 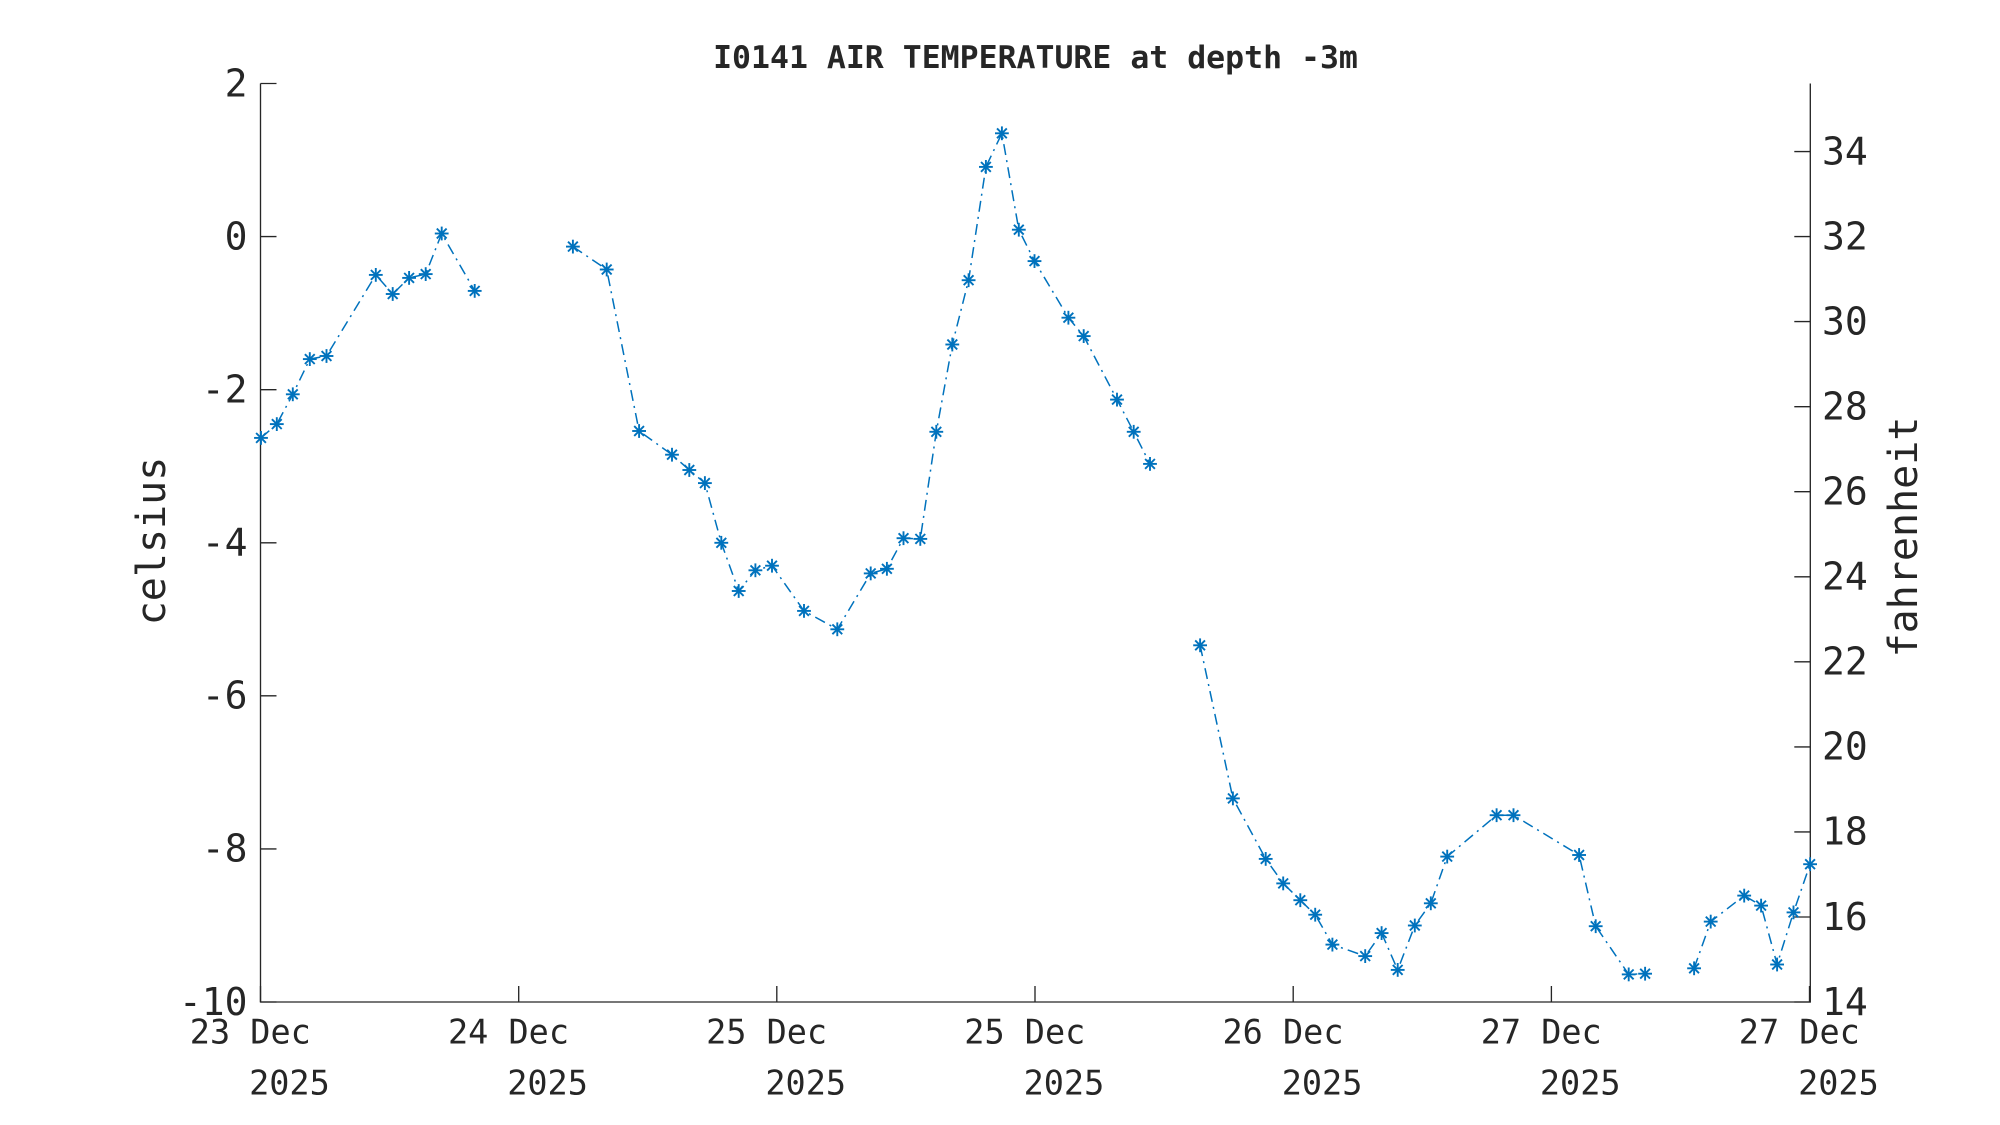 I want to click on svg-text: 2, so click(x=236, y=83).